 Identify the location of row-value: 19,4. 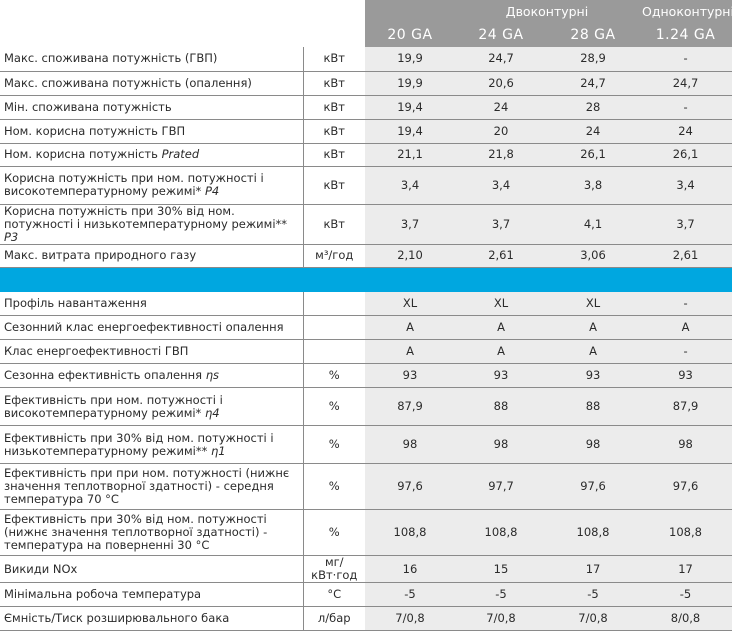
(410, 131).